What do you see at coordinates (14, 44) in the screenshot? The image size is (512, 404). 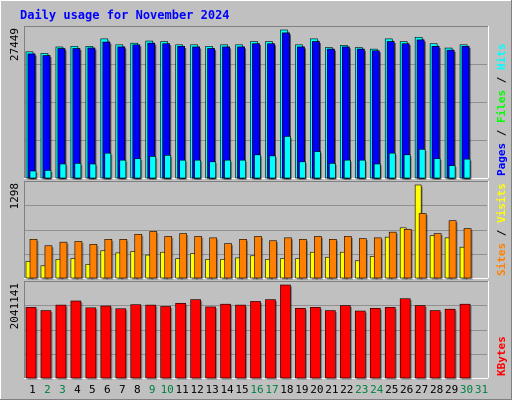 I see `panel-0-ymax-label: 27449` at bounding box center [14, 44].